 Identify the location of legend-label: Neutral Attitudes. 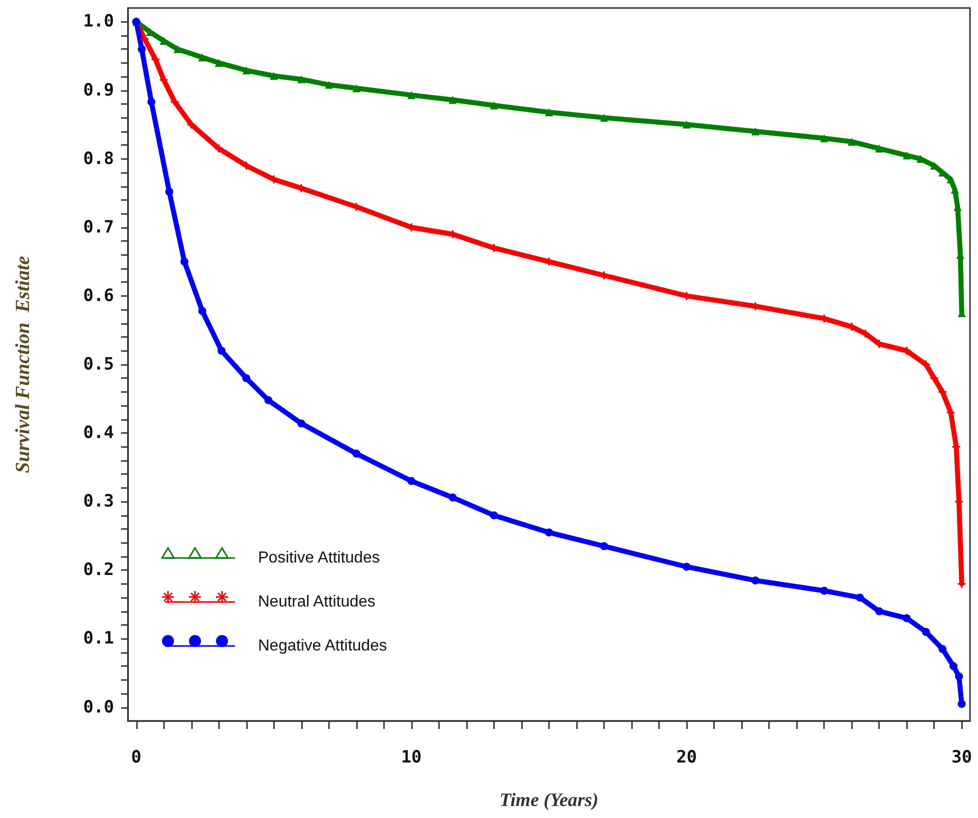
(317, 602).